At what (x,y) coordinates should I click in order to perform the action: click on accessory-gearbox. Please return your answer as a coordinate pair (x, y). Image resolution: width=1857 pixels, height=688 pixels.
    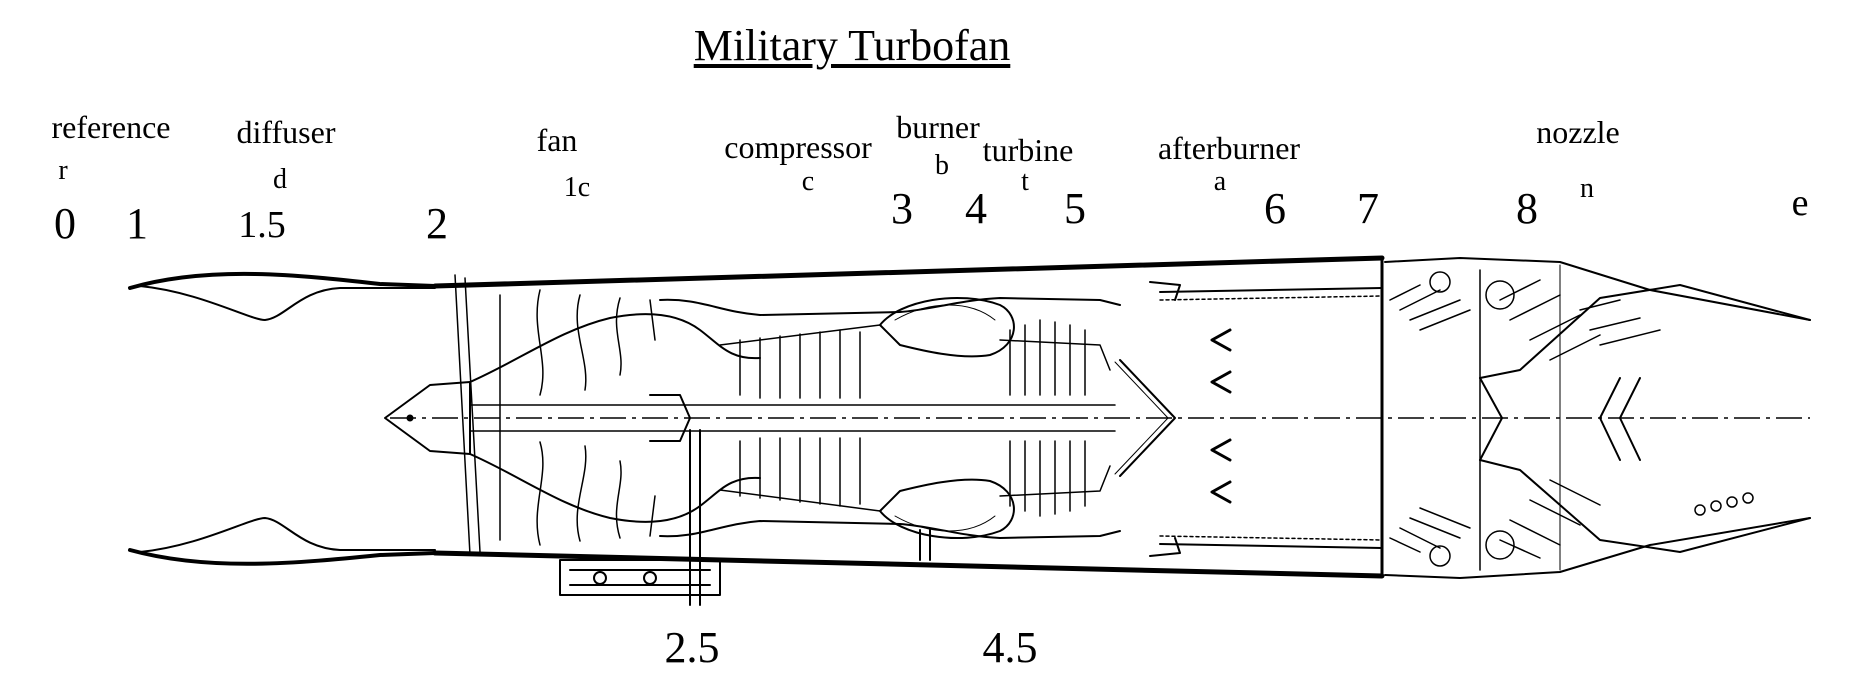
    Looking at the image, I should click on (640, 517).